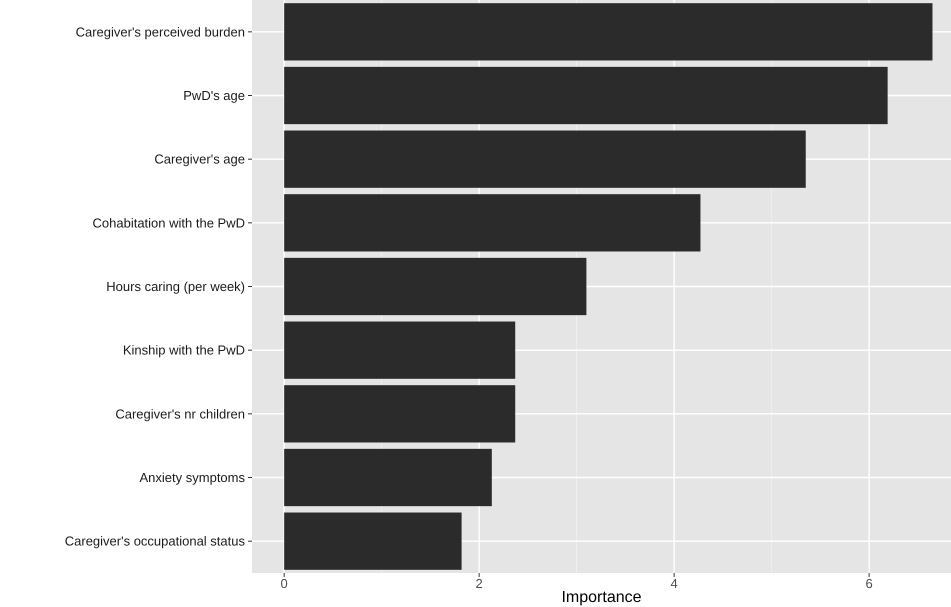 The image size is (951, 607). I want to click on x-tick-label: 0, so click(284, 583).